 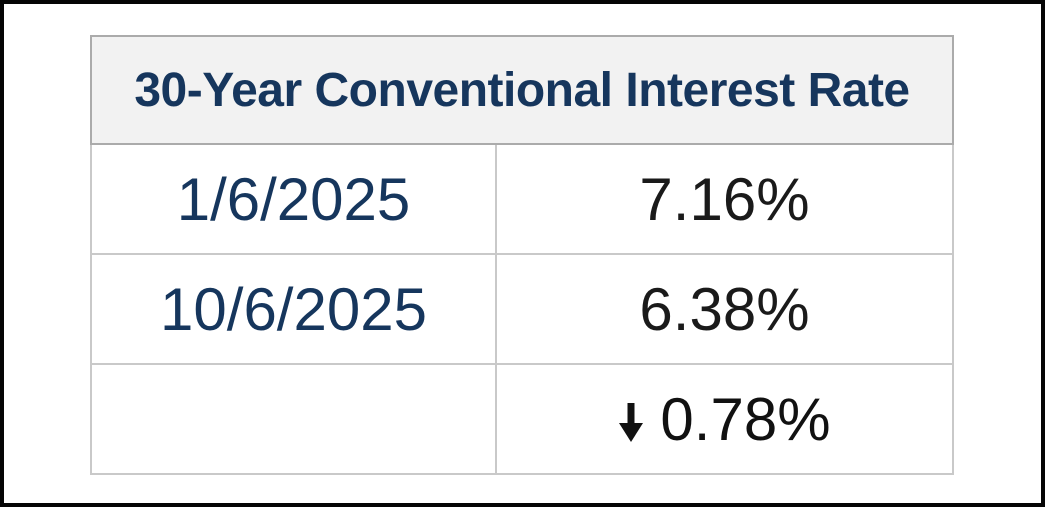 What do you see at coordinates (724, 199) in the screenshot?
I see `rate-cell: 7.16%` at bounding box center [724, 199].